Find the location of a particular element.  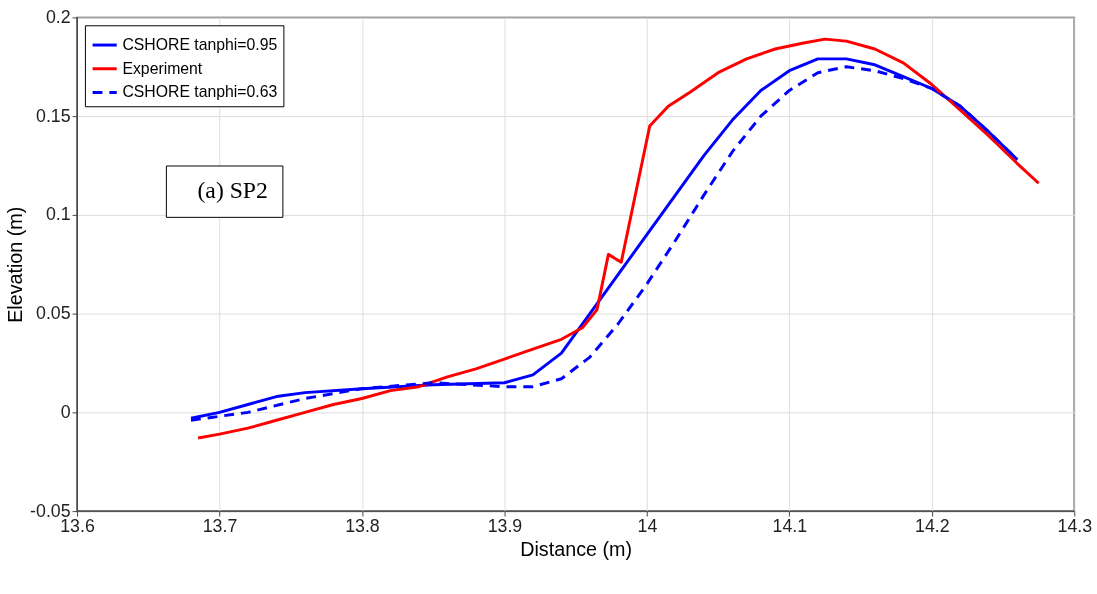

x-tick-label: 13.6 is located at coordinates (77, 526).